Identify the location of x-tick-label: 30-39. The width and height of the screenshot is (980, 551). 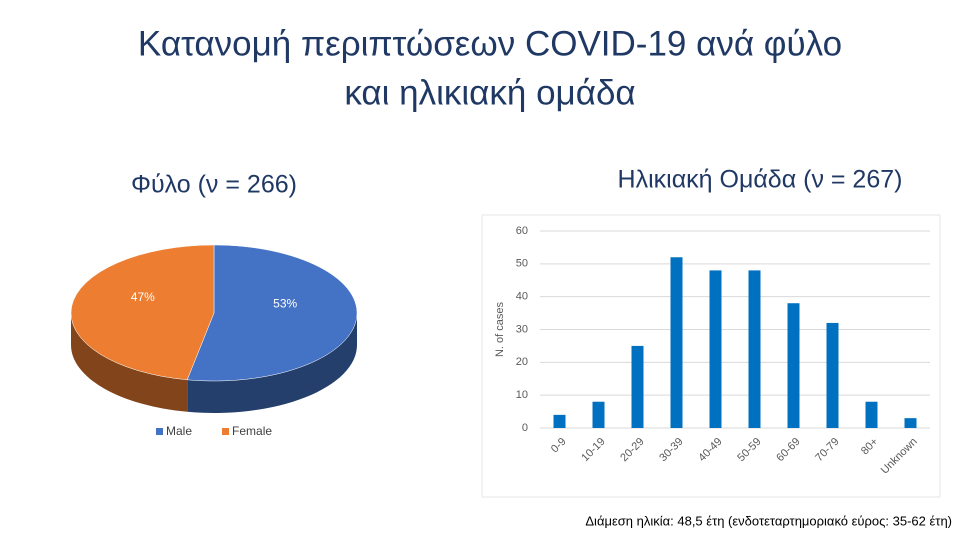
(671, 450).